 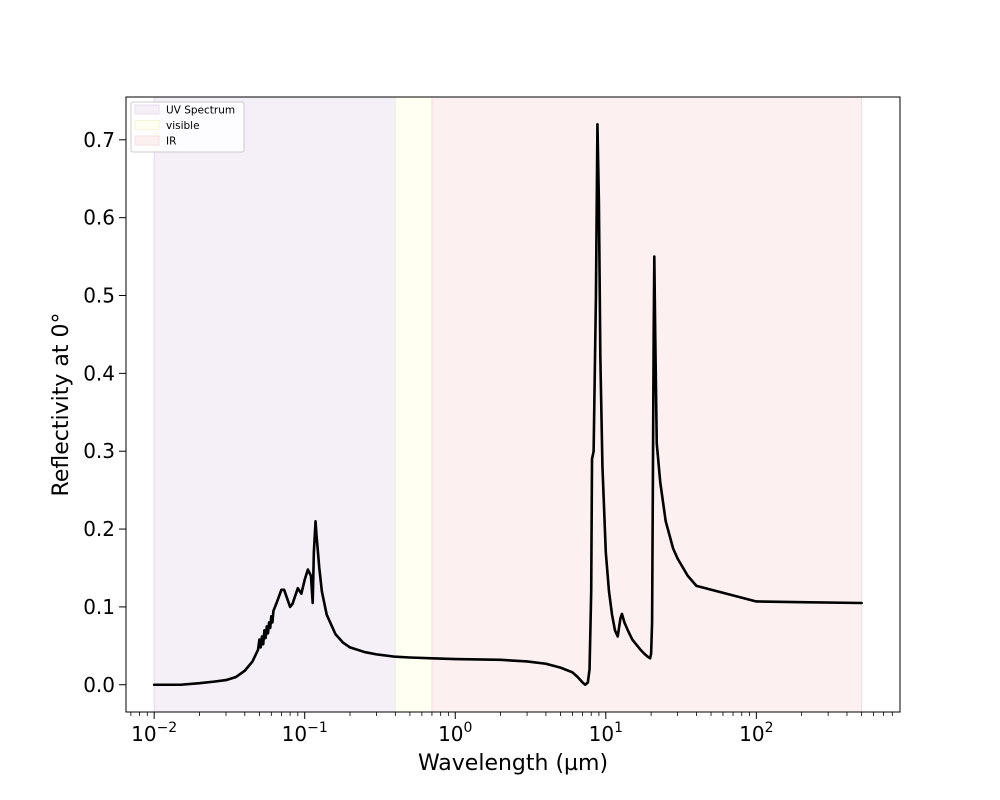 What do you see at coordinates (99, 529) in the screenshot?
I see `y-tick-label: 0.2` at bounding box center [99, 529].